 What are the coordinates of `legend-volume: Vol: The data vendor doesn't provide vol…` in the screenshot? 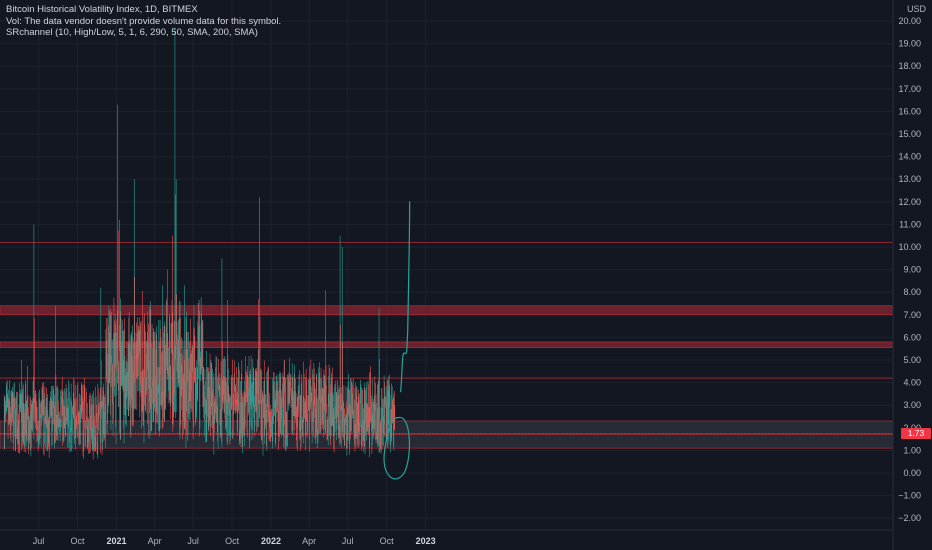 It's located at (144, 21).